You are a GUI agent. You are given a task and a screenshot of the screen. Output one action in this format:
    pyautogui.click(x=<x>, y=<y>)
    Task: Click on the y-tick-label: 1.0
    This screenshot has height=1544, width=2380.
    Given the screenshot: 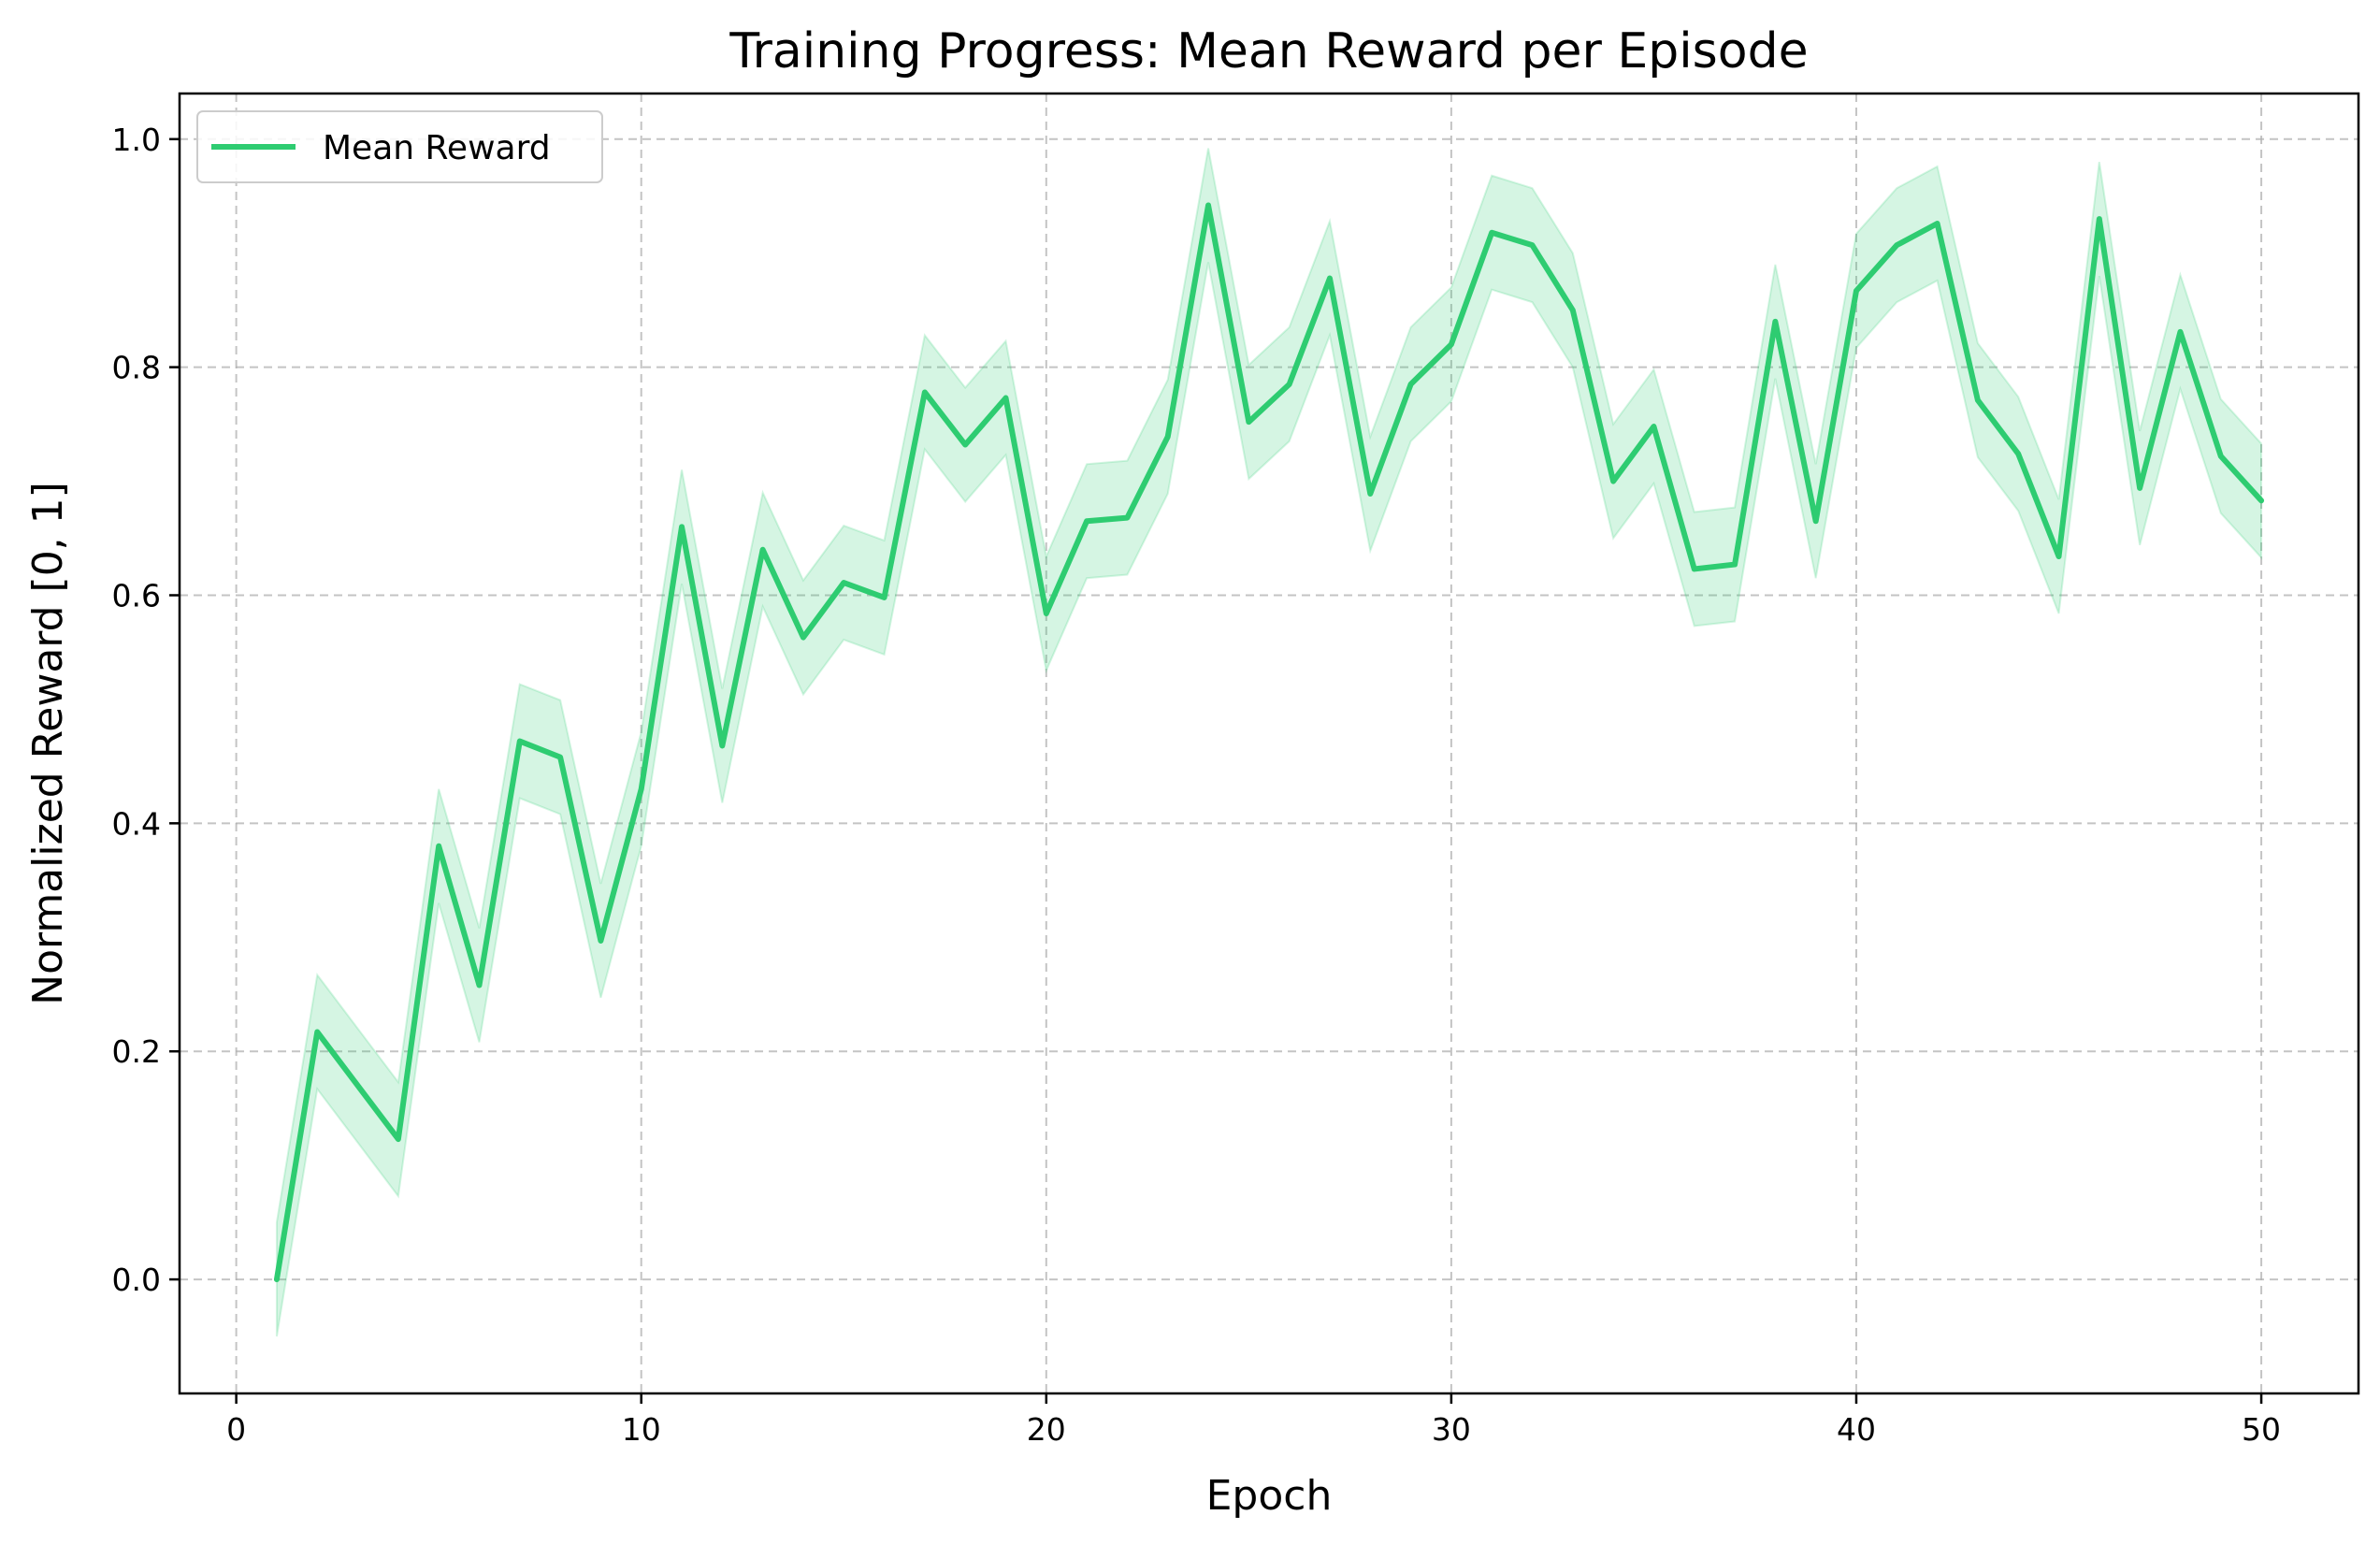 What is the action you would take?
    pyautogui.click(x=136, y=140)
    